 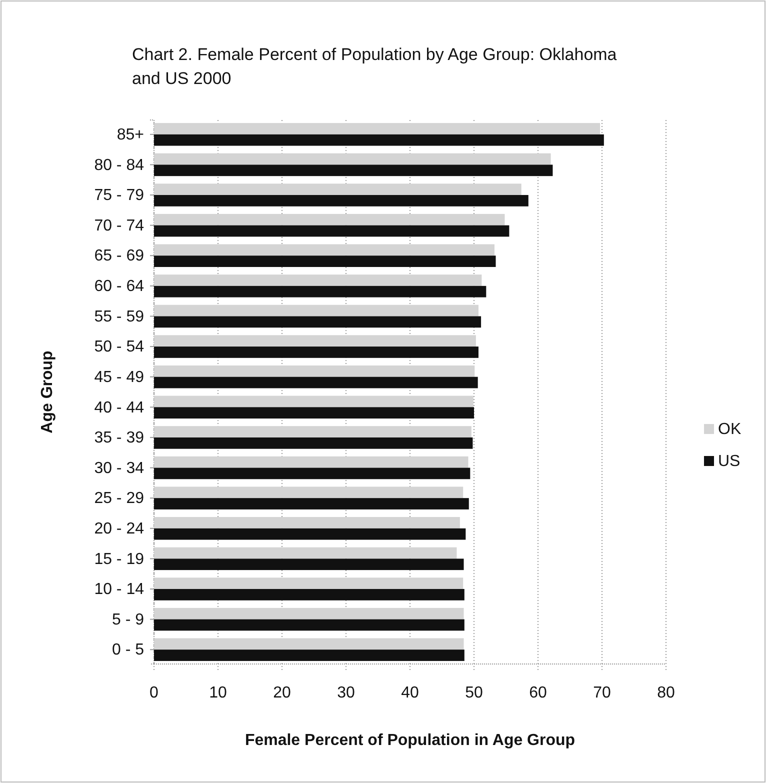 I want to click on y-tick-label: 70 - 74, so click(x=119, y=225).